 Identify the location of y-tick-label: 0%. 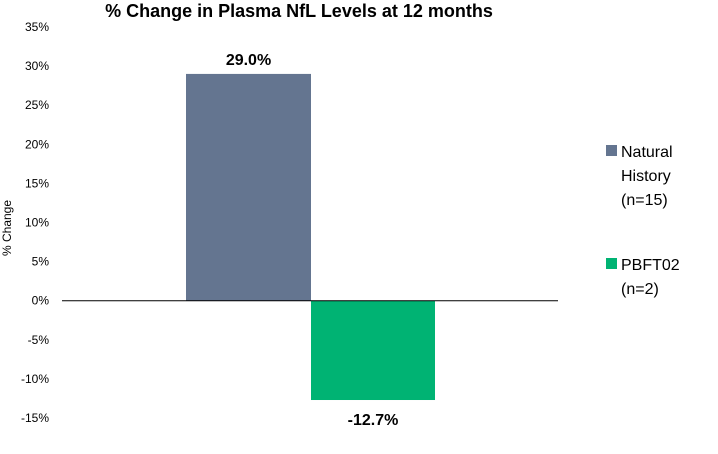
(41, 301).